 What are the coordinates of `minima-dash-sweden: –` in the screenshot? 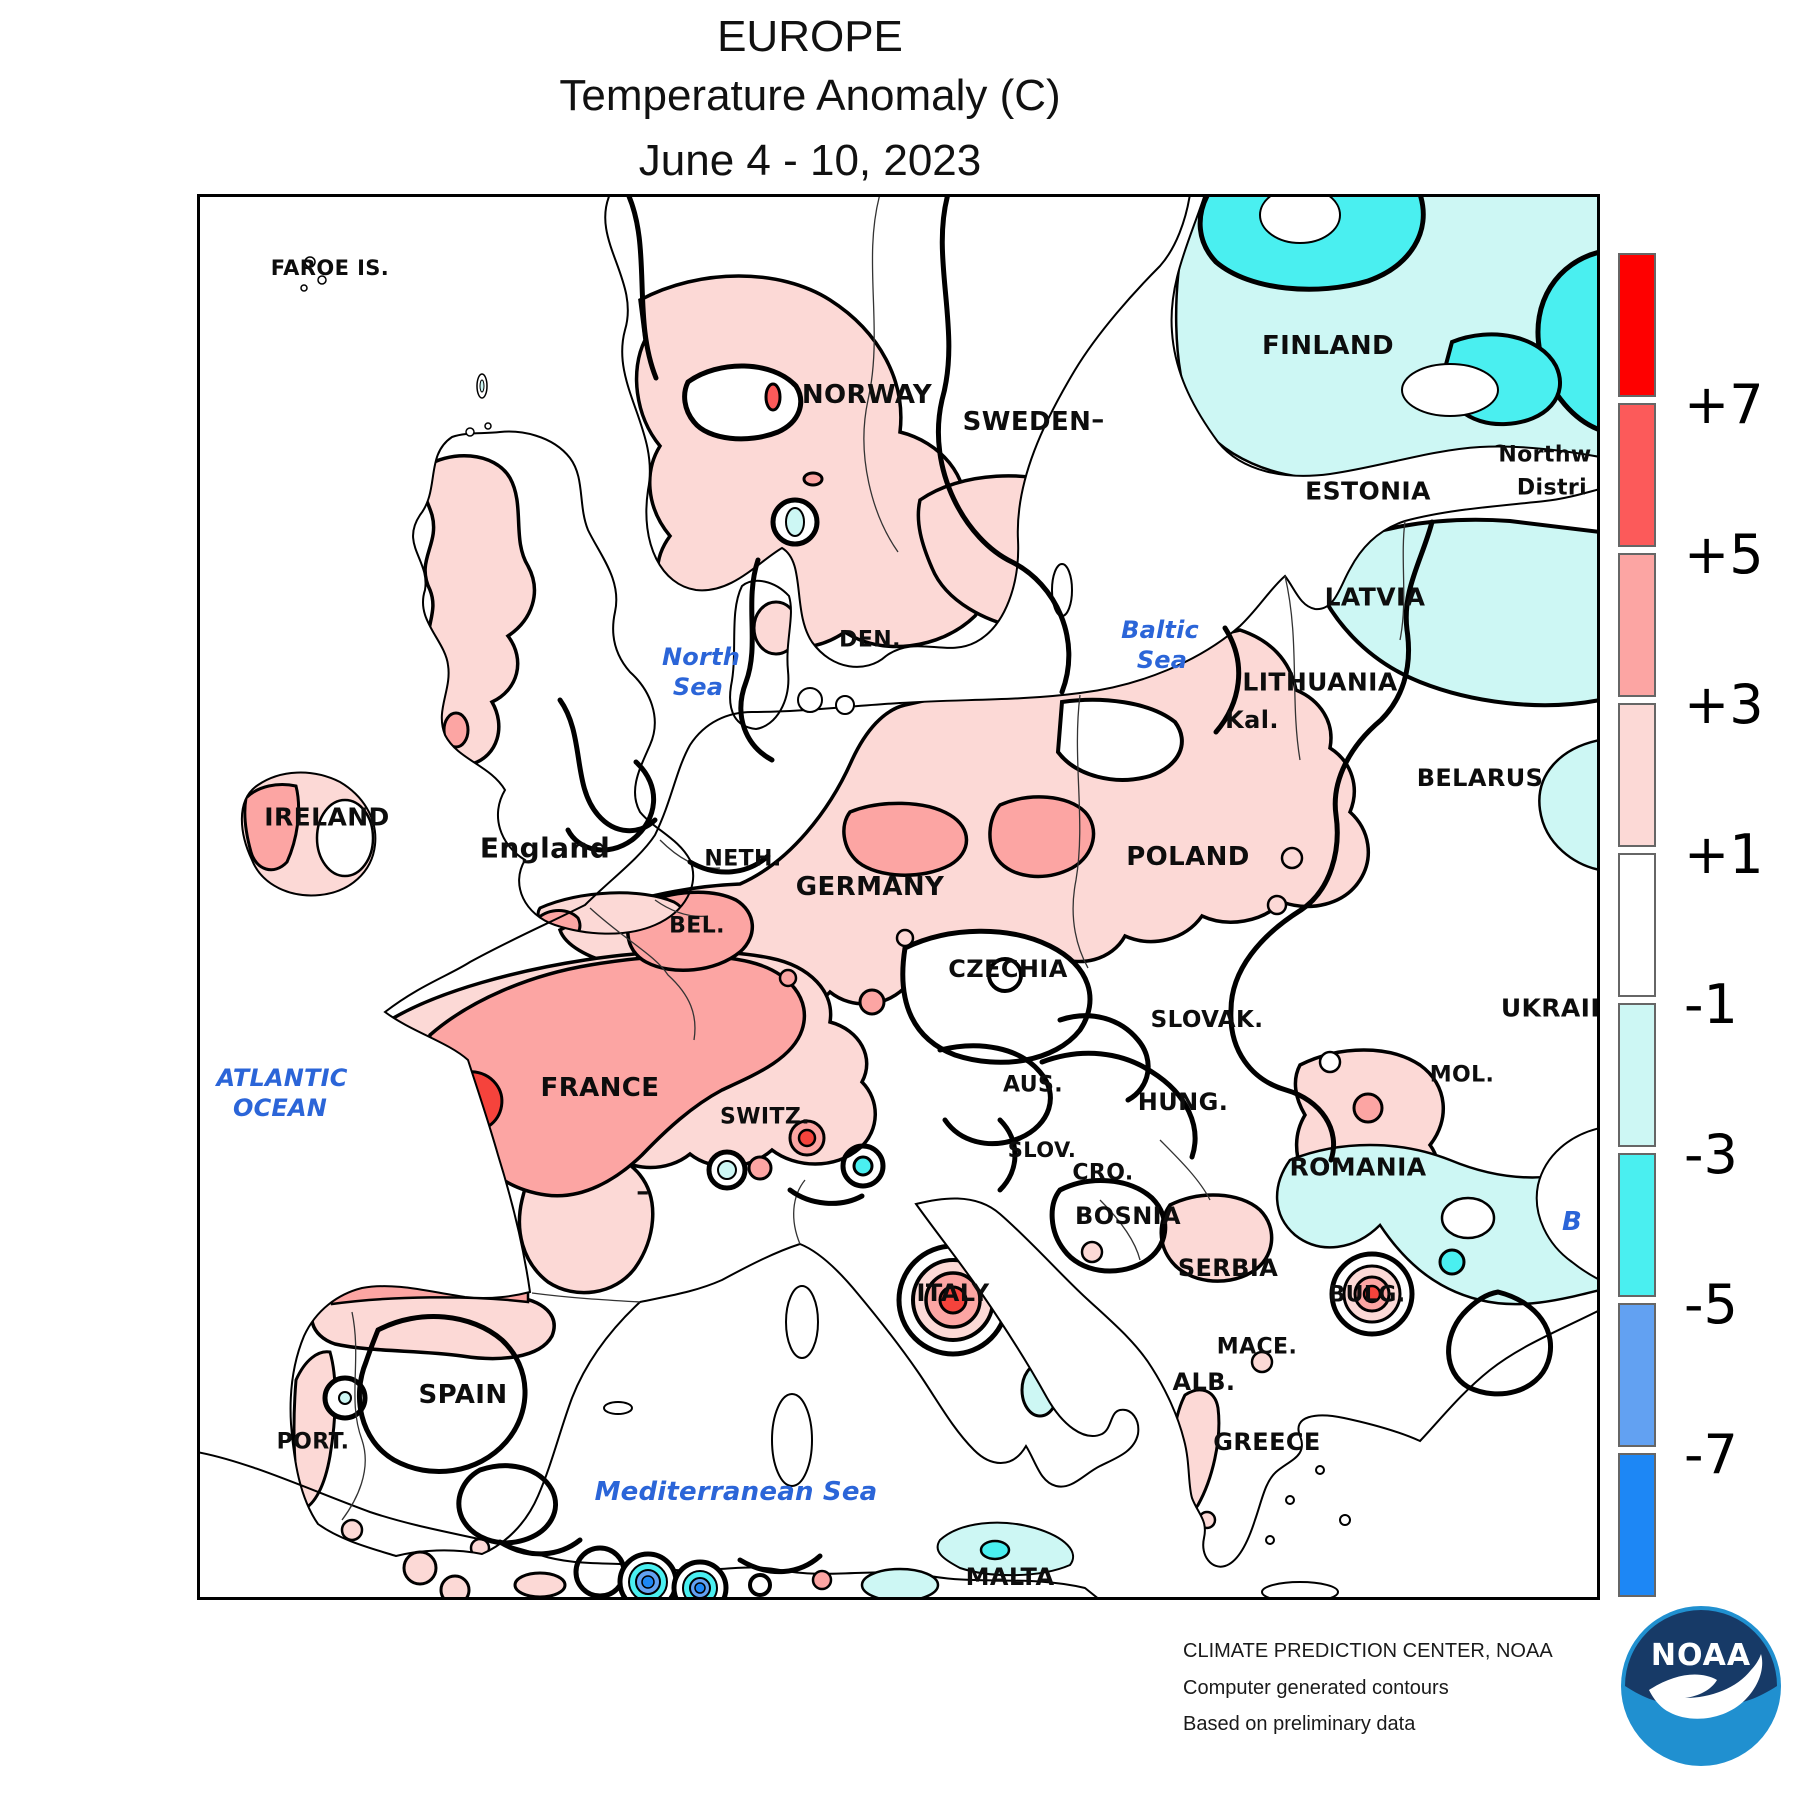 It's located at (1098, 420).